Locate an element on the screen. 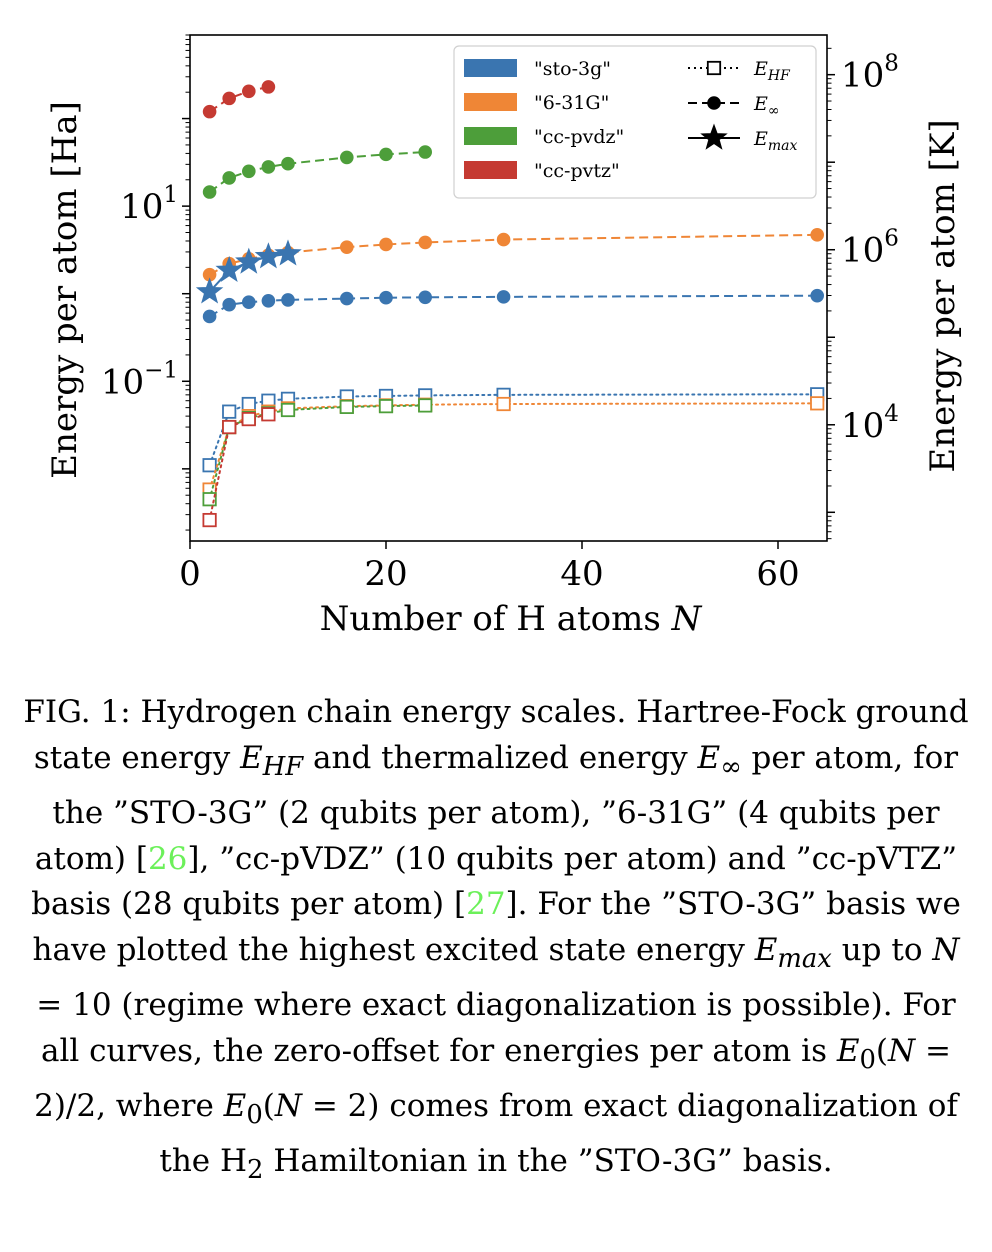  caption-einf: E is located at coordinates (709, 757).